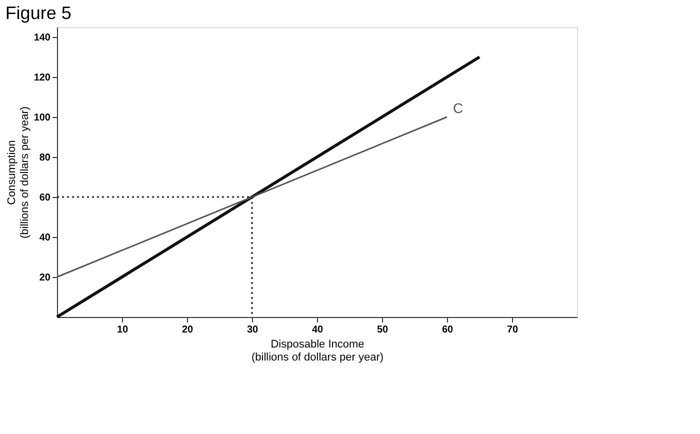 Image resolution: width=700 pixels, height=434 pixels. Describe the element at coordinates (252, 330) in the screenshot. I see `x-tick-label: 30` at that location.